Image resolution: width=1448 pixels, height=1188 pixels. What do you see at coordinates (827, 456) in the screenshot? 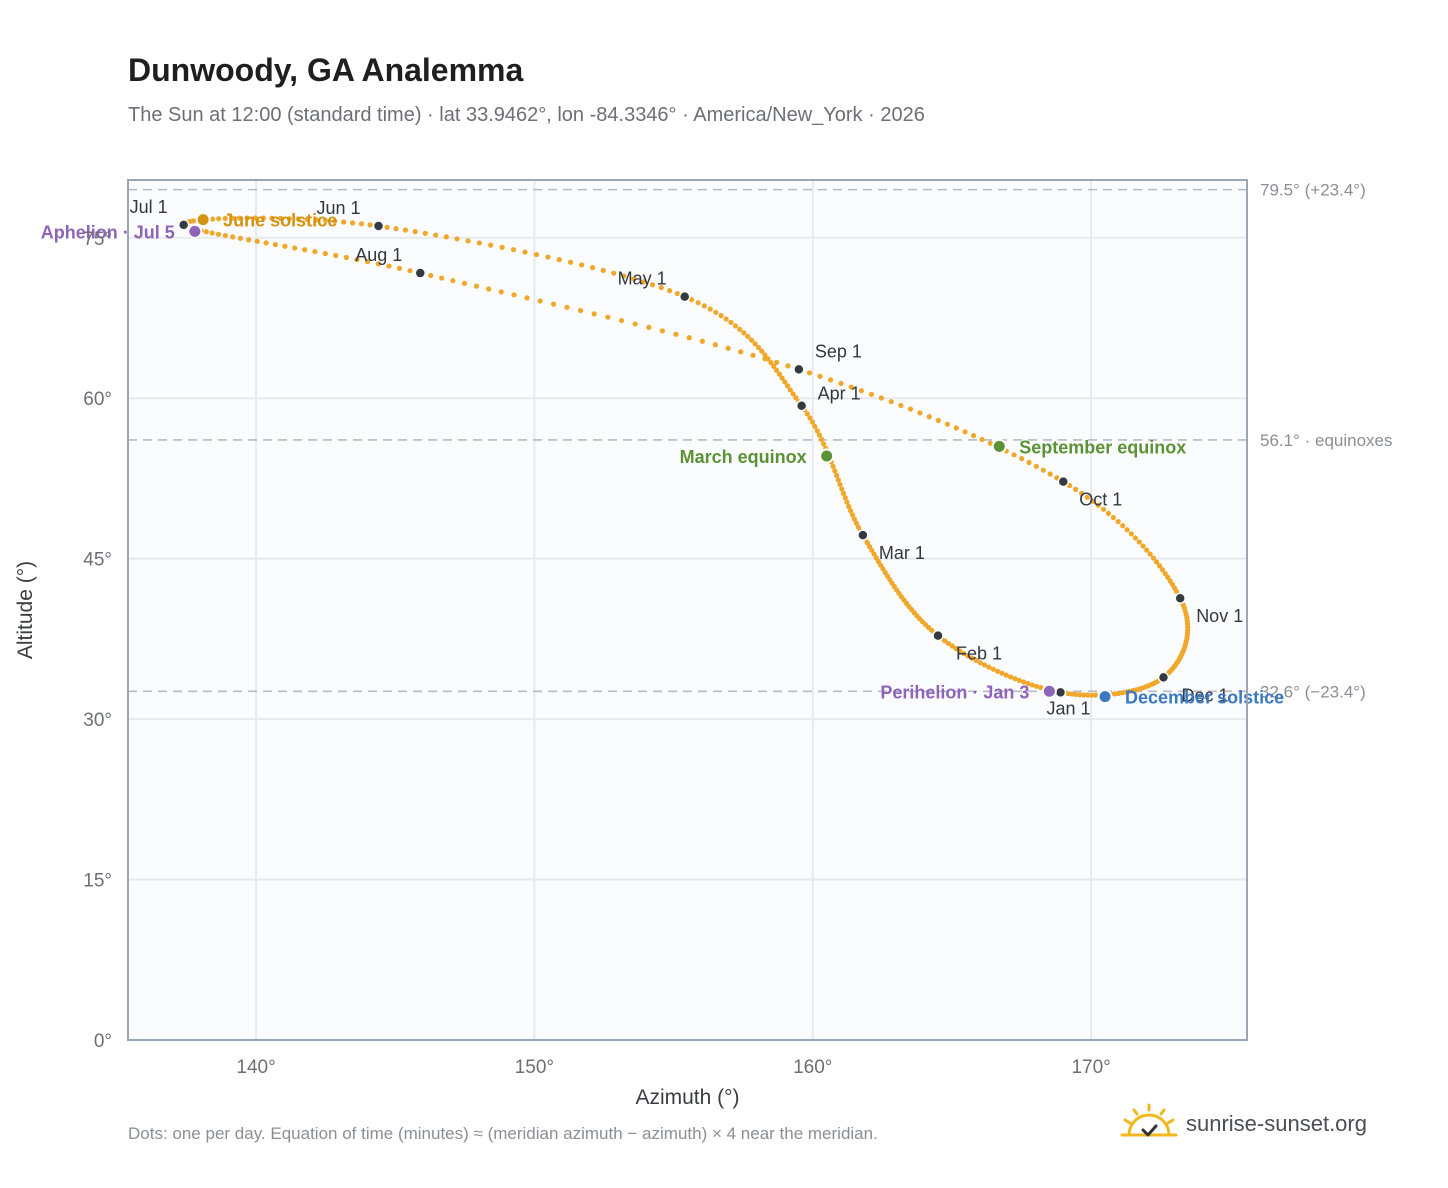
I see `event-marker` at bounding box center [827, 456].